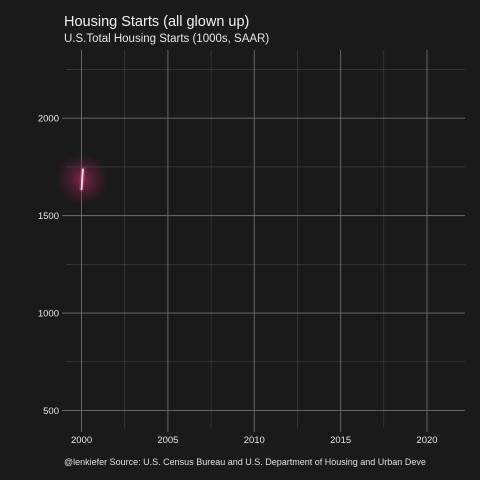 The image size is (480, 480). What do you see at coordinates (81, 440) in the screenshot?
I see `x-tick-label: 2000` at bounding box center [81, 440].